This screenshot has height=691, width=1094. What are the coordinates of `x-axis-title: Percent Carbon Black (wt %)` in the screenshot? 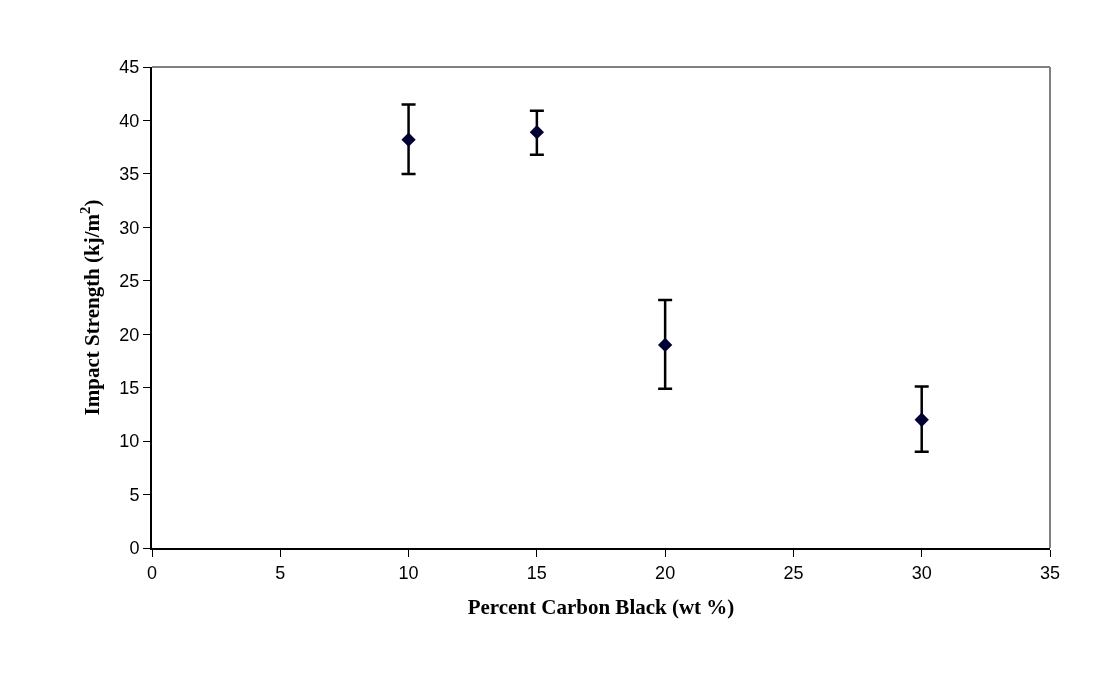 It's located at (601, 607).